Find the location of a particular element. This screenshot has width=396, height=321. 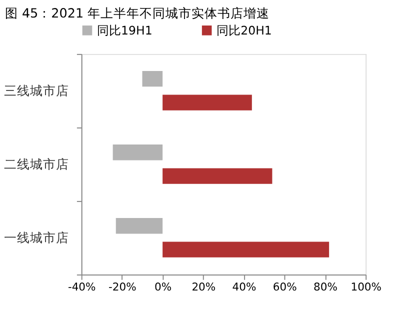

y-tick-label: 三线城市店 is located at coordinates (37, 91).